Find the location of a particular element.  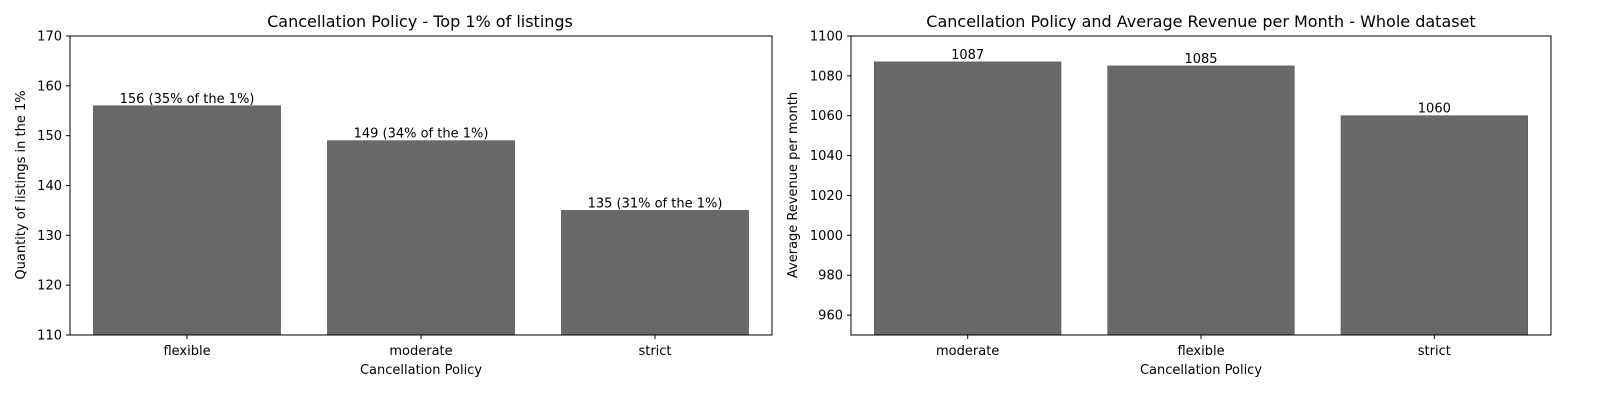

chart-title: Cancellation Policy - Top 1% of listings is located at coordinates (420, 21).